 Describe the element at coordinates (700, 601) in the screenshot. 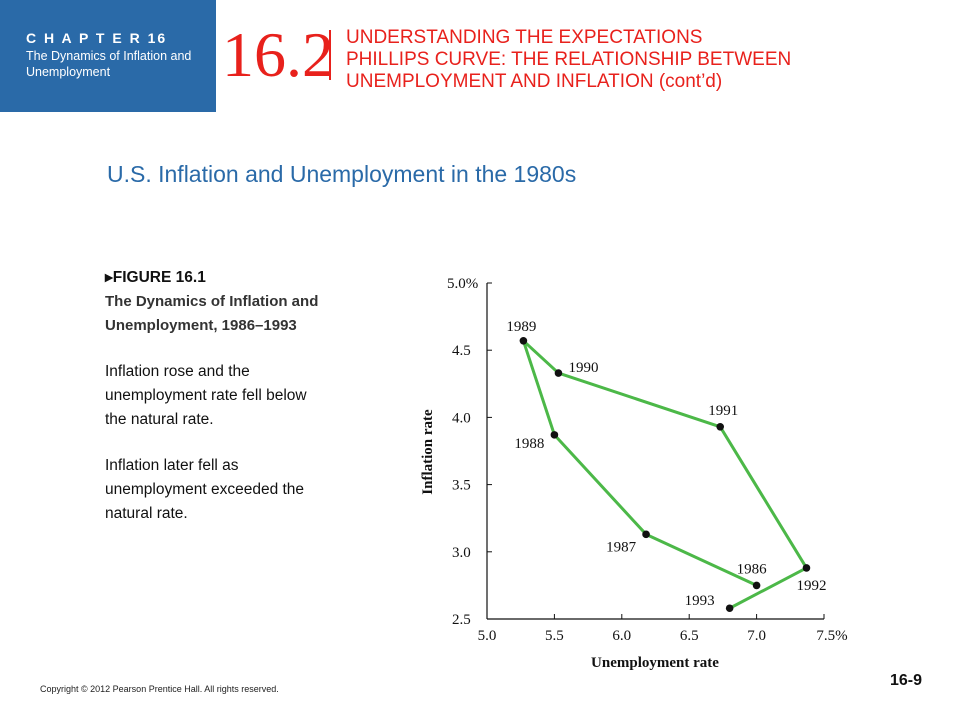

I see `point-label-1993: 1993` at that location.